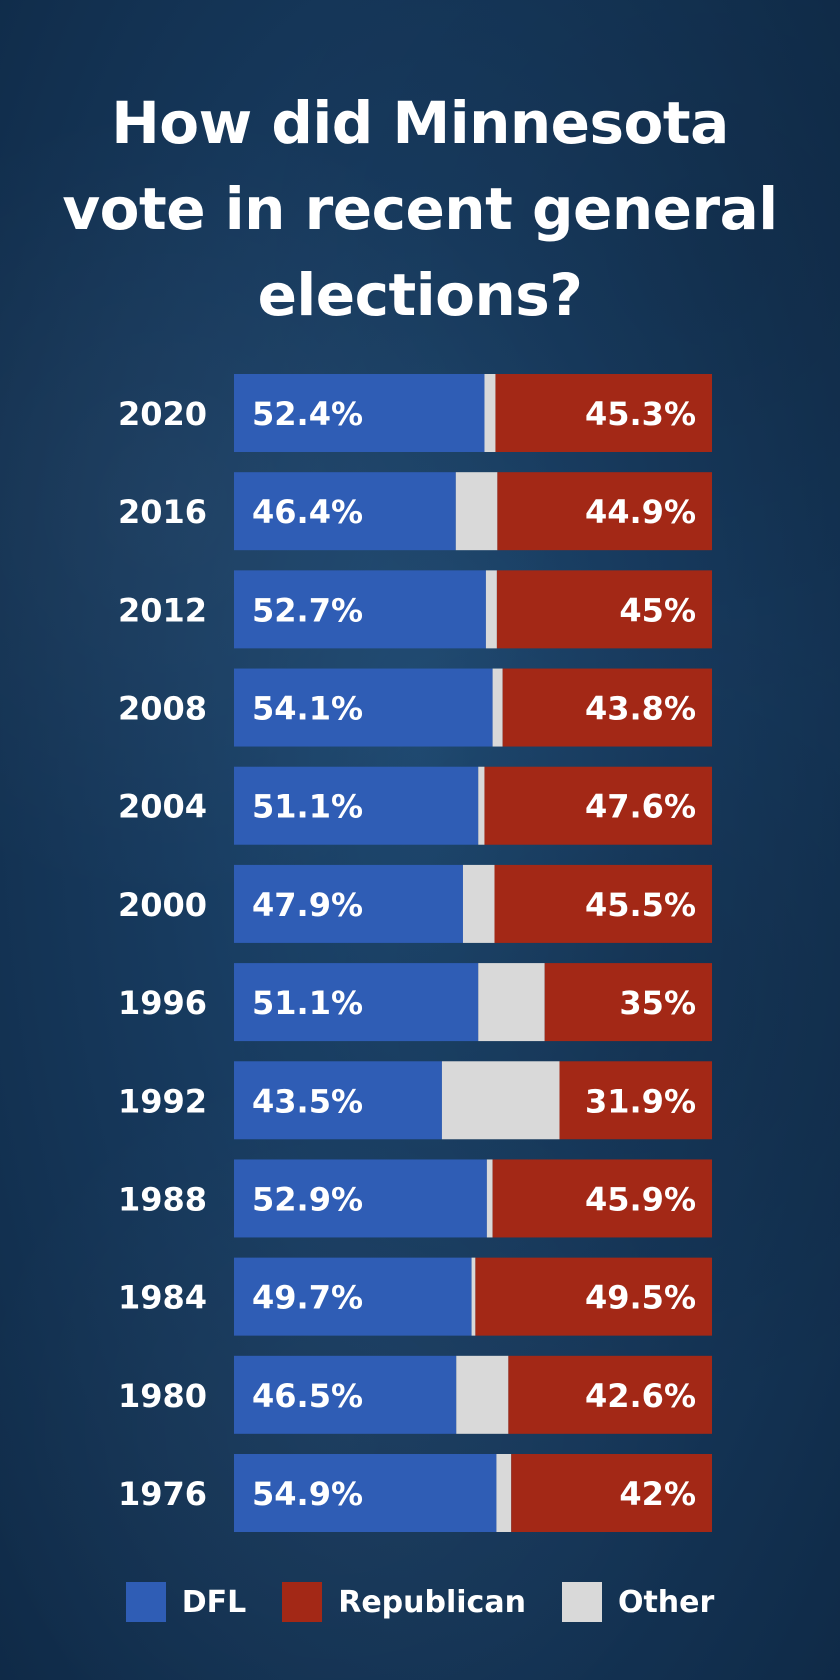  Describe the element at coordinates (162, 1396) in the screenshot. I see `category-label-1980: 1980` at that location.